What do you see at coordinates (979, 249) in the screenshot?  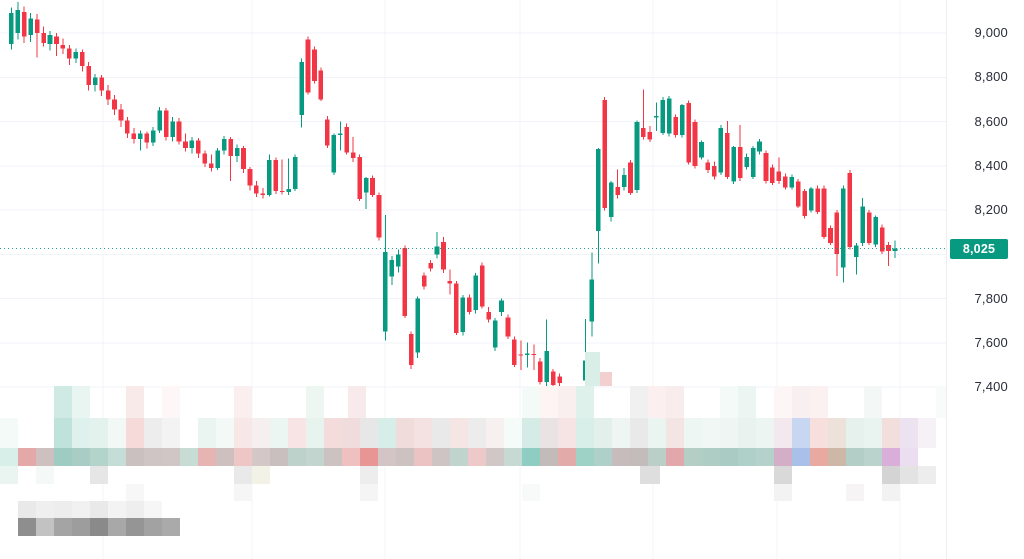 I see `last-price-badge: 8,025` at bounding box center [979, 249].